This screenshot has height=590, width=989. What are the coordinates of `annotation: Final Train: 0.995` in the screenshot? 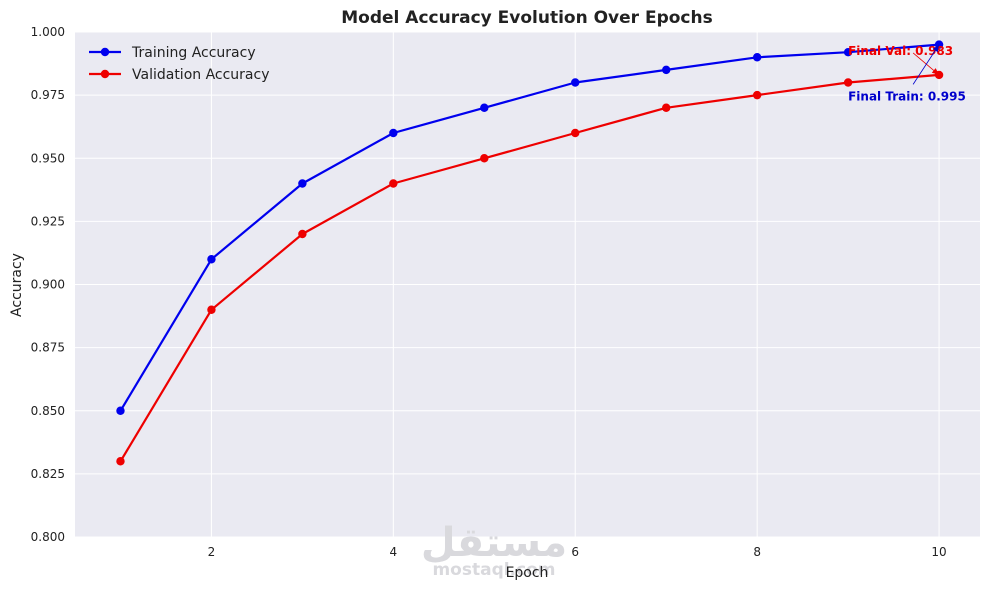 It's located at (907, 73).